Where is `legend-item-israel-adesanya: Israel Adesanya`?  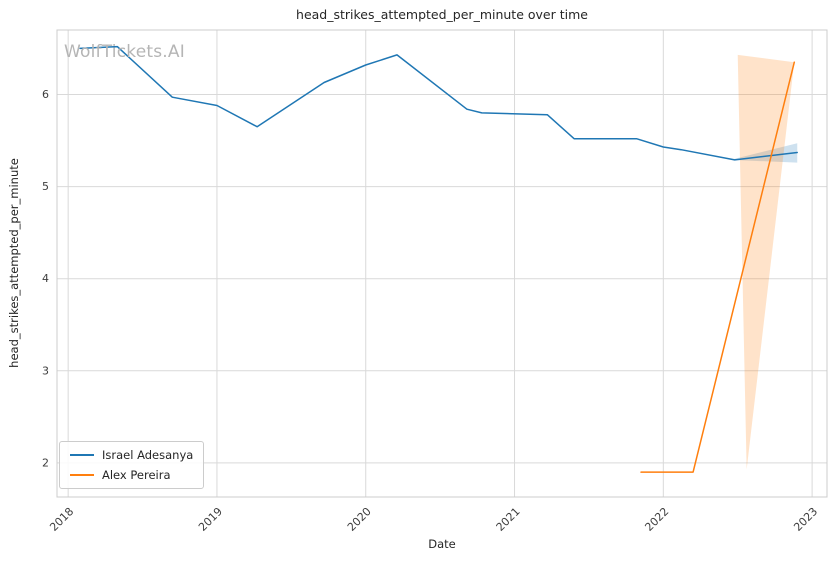
legend-item-israel-adesanya: Israel Adesanya is located at coordinates (131, 455).